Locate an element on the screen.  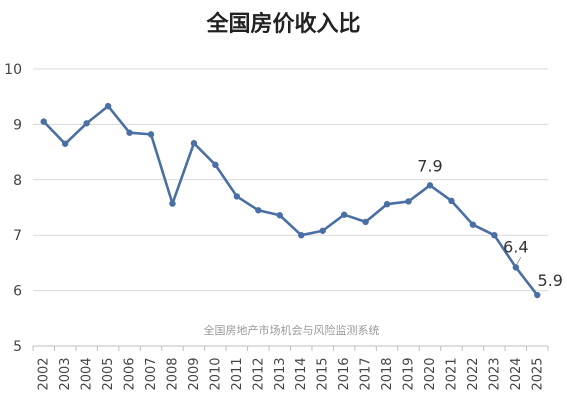
x-tick-label: 2013 is located at coordinates (280, 373).